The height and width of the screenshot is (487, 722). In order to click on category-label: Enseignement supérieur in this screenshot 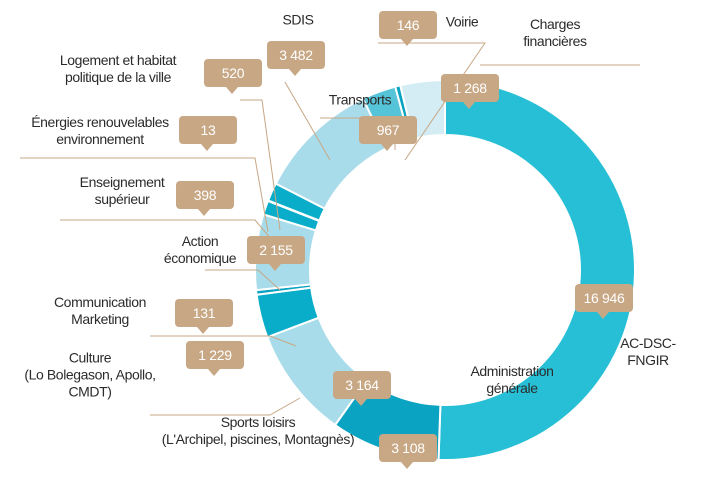, I will do `click(122, 190)`.